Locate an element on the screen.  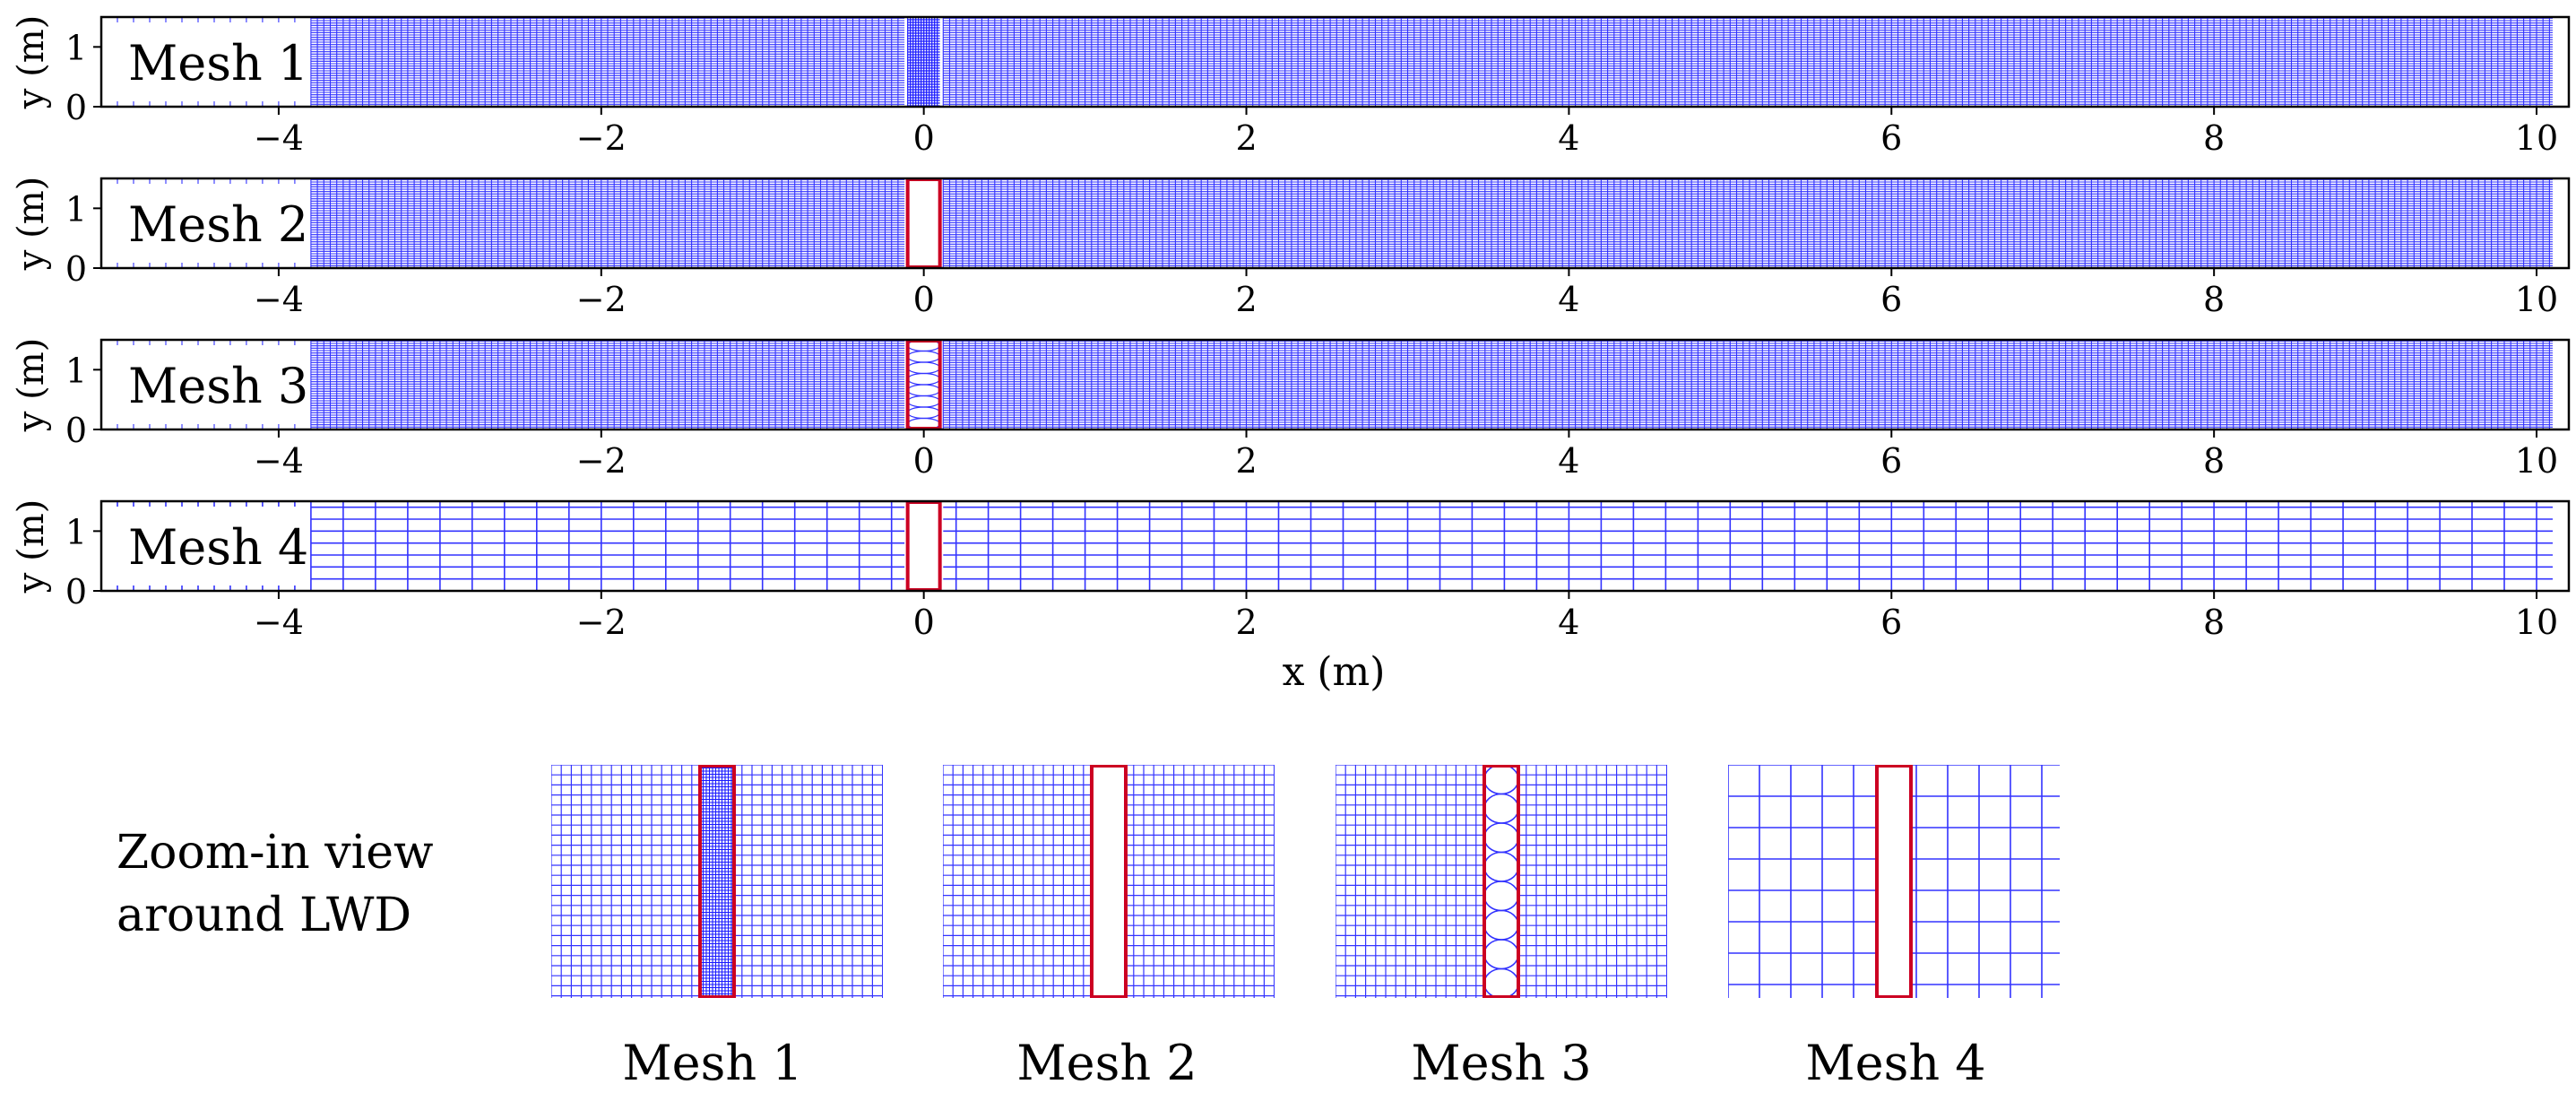
zoom-caption-line-1: Zoom-in view is located at coordinates (275, 853).